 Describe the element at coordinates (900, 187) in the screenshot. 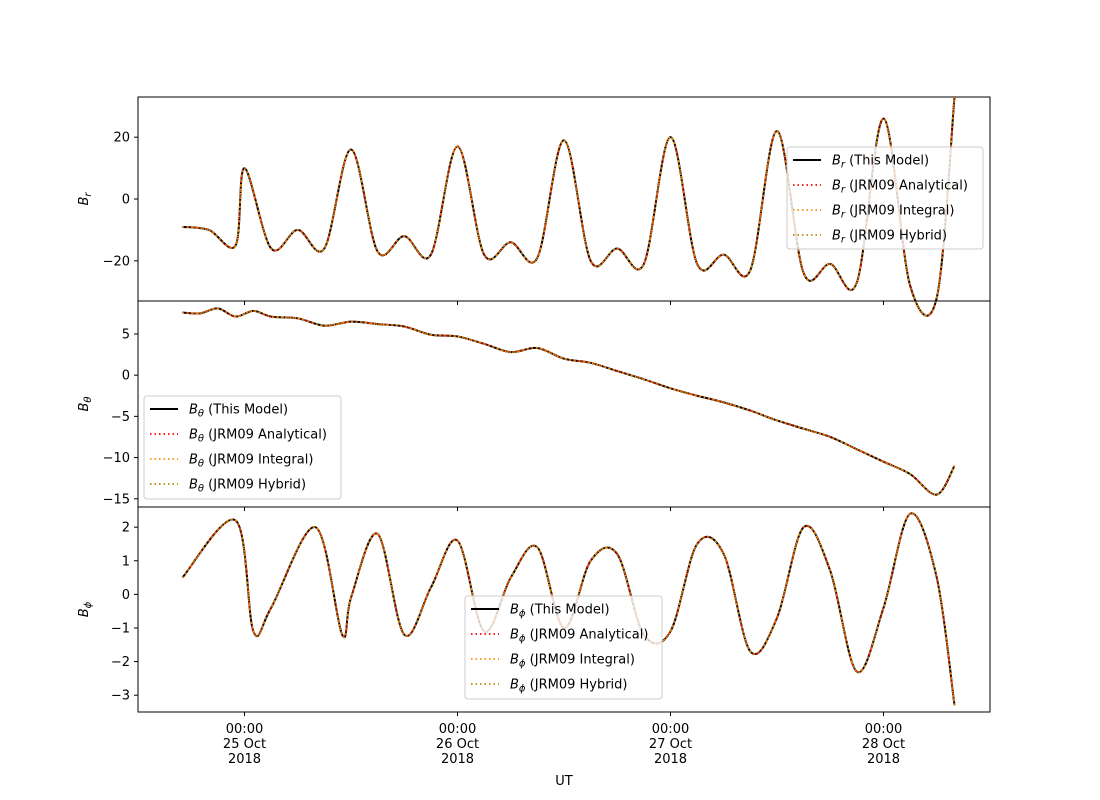

I see `legend-label: Br (JRM09 Analytical)` at that location.